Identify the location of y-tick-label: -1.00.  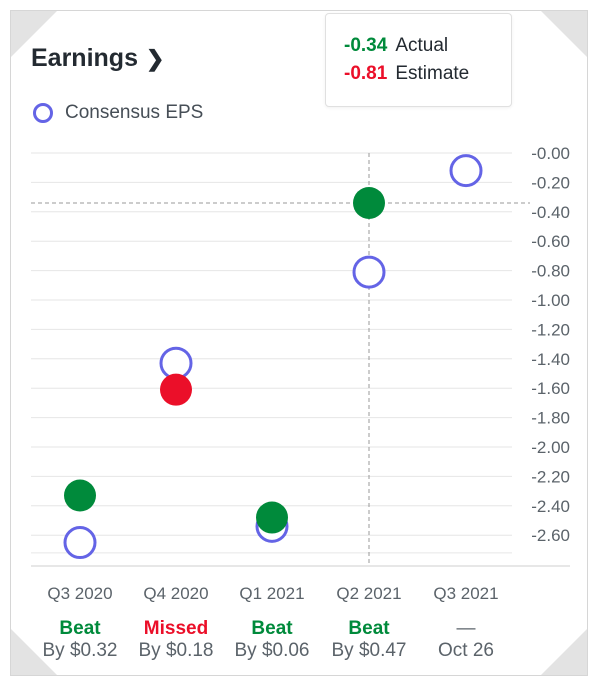
(550, 300).